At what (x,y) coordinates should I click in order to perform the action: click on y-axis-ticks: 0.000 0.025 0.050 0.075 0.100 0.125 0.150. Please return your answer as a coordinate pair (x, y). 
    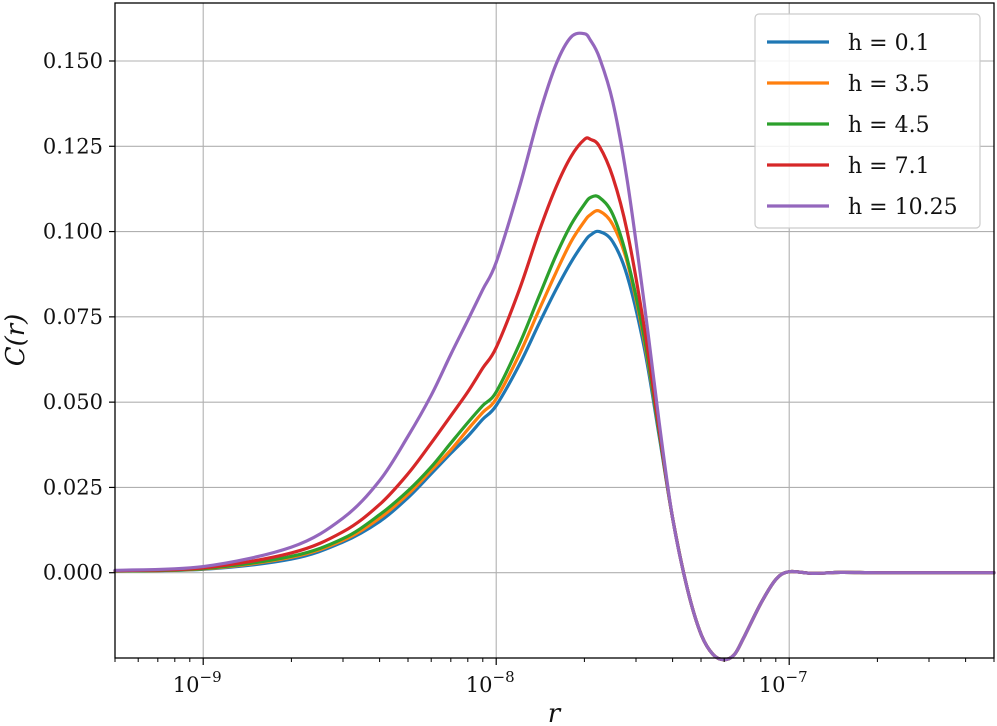
    Looking at the image, I should click on (79, 317).